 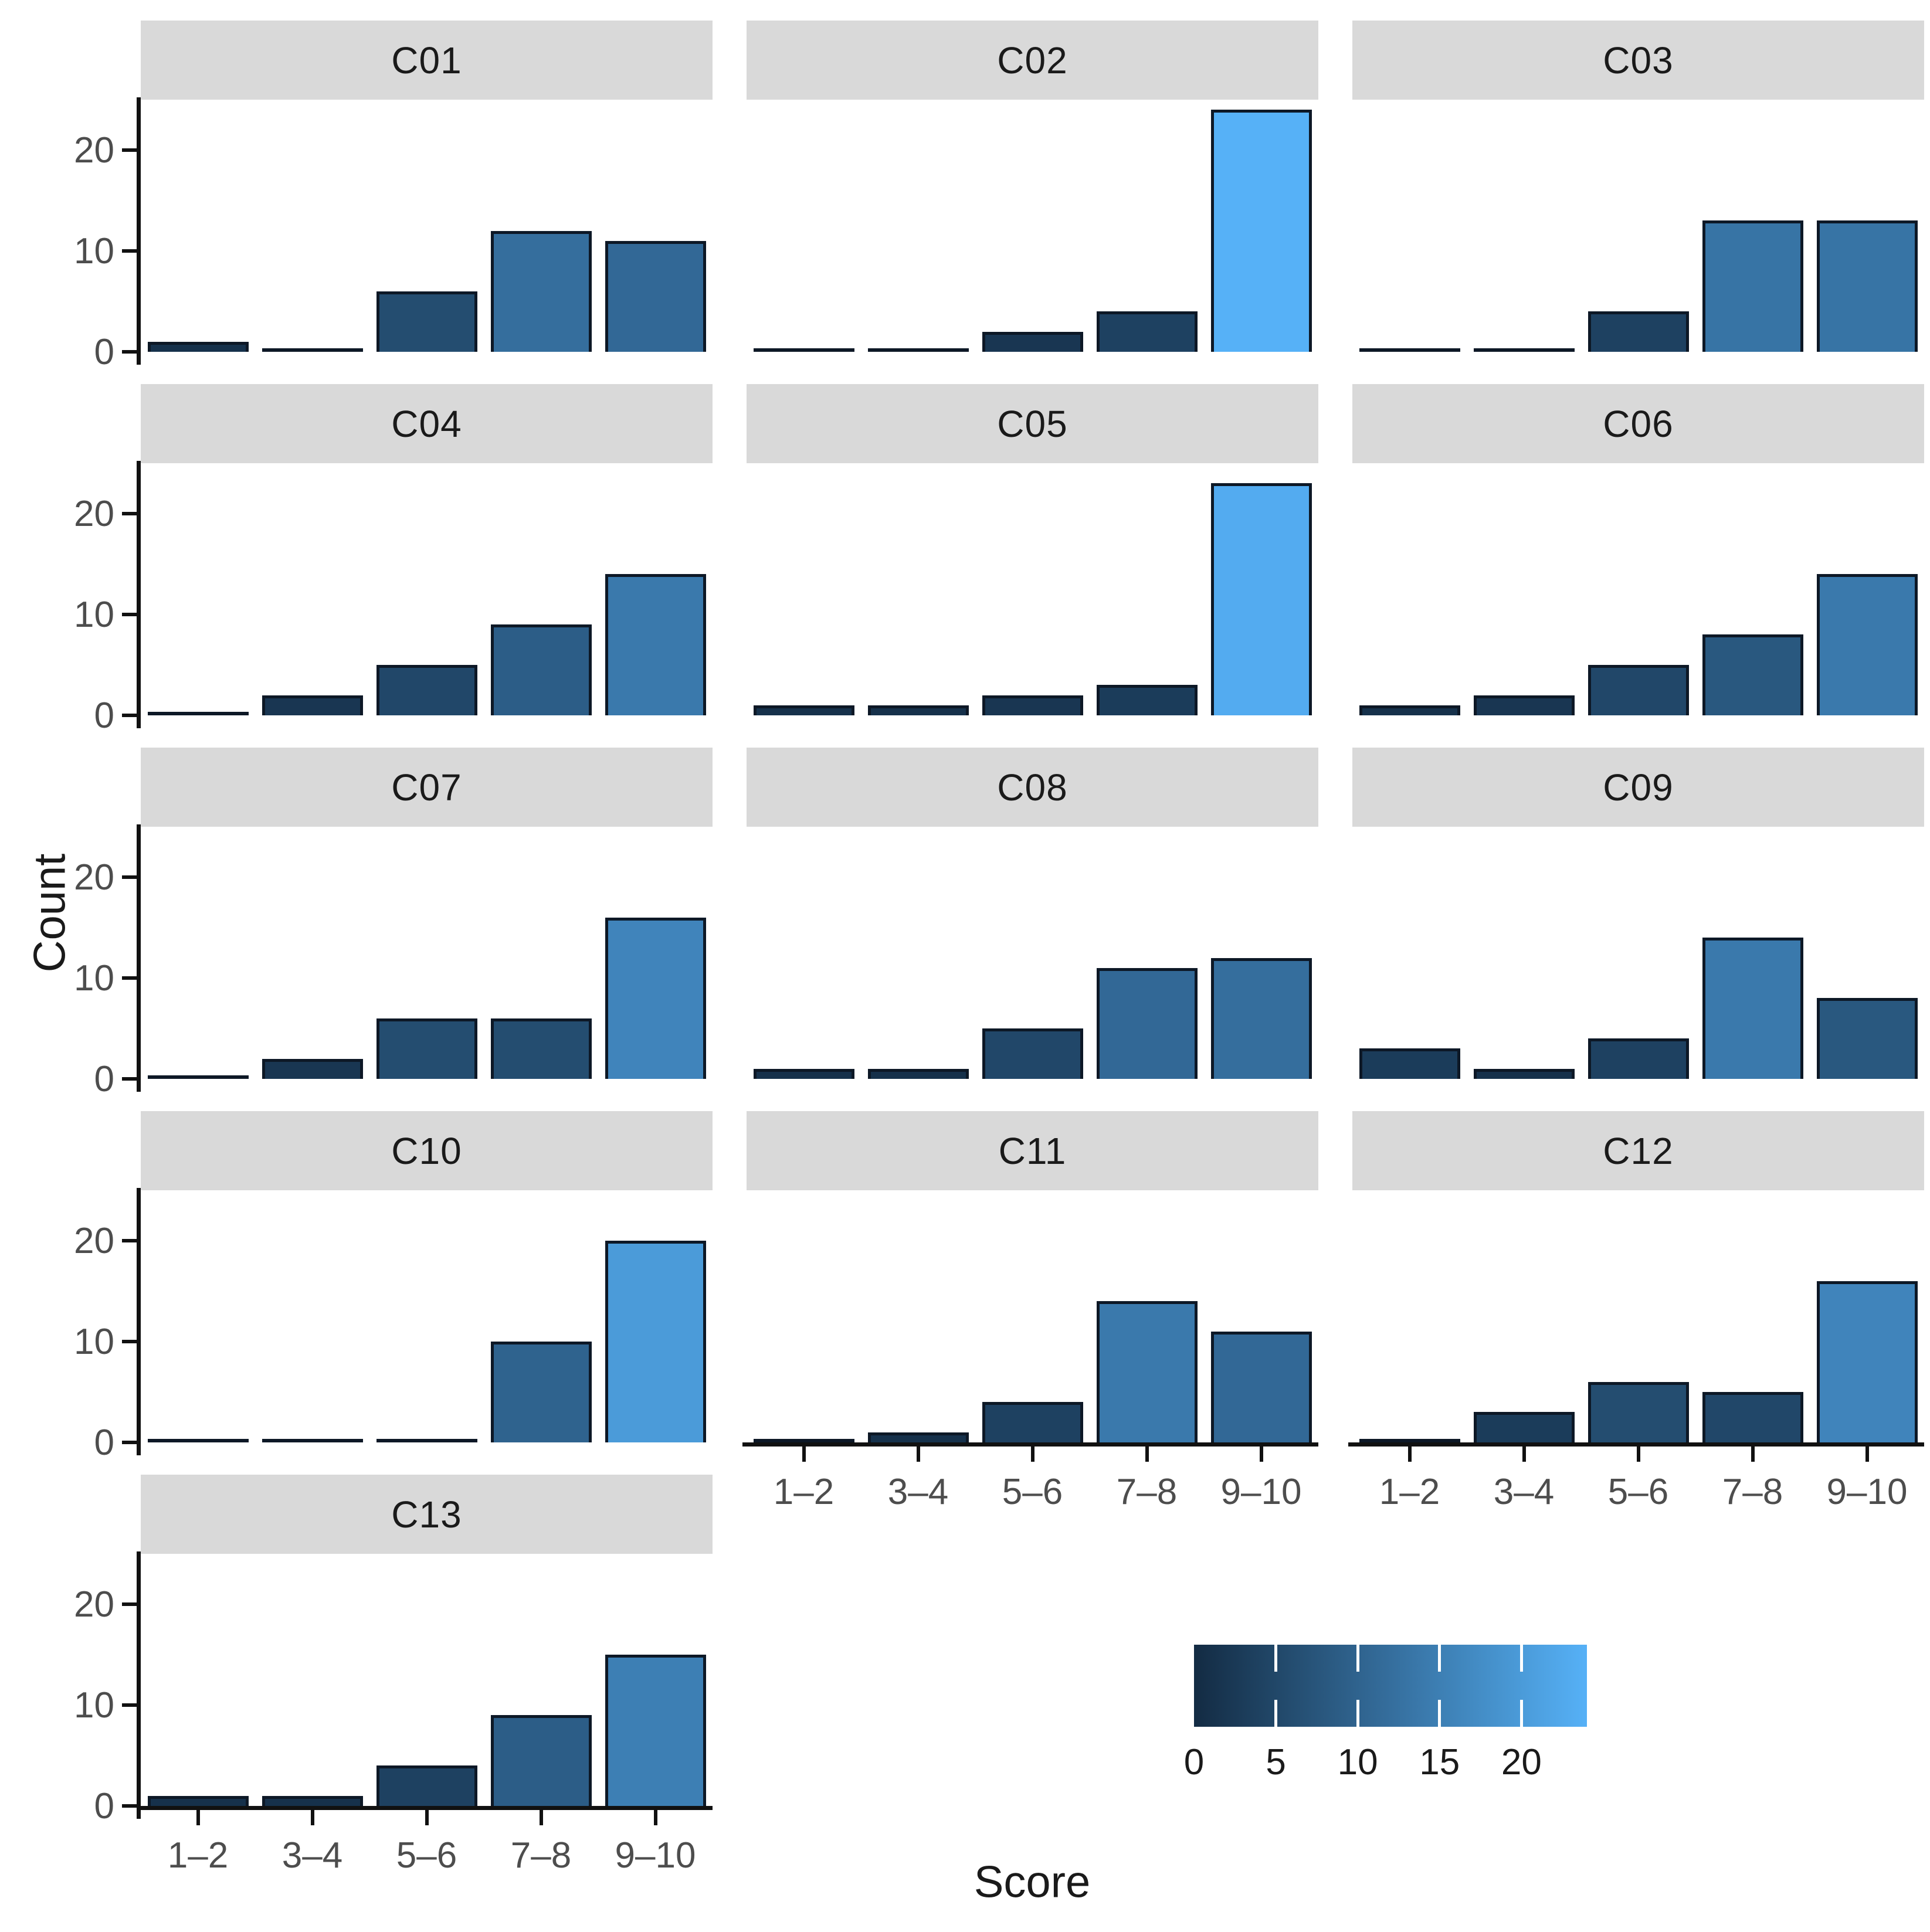 What do you see at coordinates (427, 1440) in the screenshot?
I see `bar-c10-5–6` at bounding box center [427, 1440].